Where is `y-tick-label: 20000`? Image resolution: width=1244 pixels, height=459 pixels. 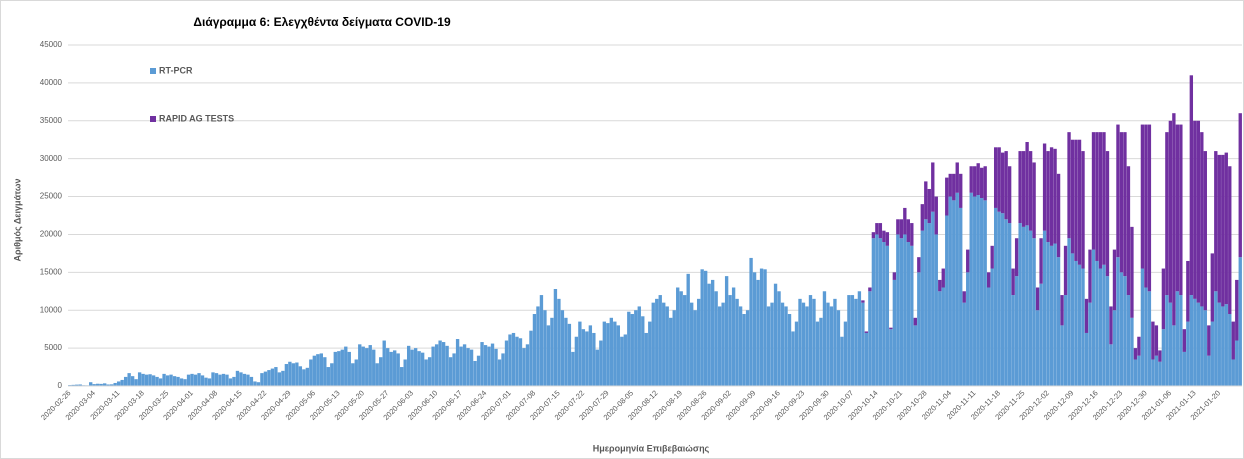 y-tick-label: 20000 is located at coordinates (51, 234).